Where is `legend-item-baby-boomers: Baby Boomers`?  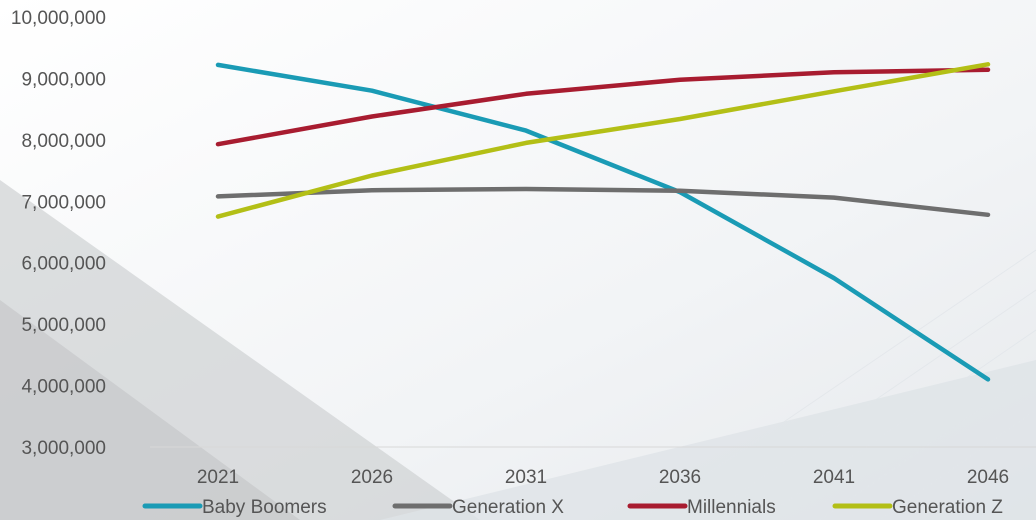 legend-item-baby-boomers: Baby Boomers is located at coordinates (234, 507).